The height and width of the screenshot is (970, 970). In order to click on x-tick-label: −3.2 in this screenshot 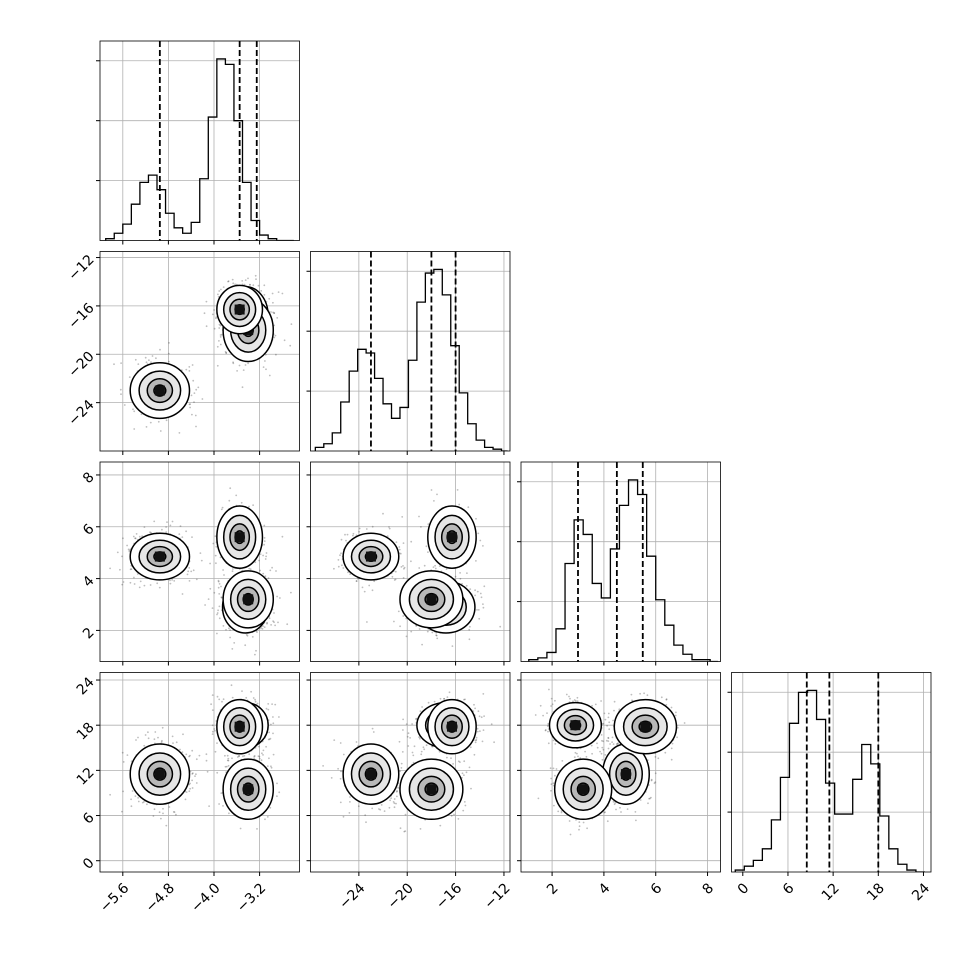, I will do `click(251, 897)`.